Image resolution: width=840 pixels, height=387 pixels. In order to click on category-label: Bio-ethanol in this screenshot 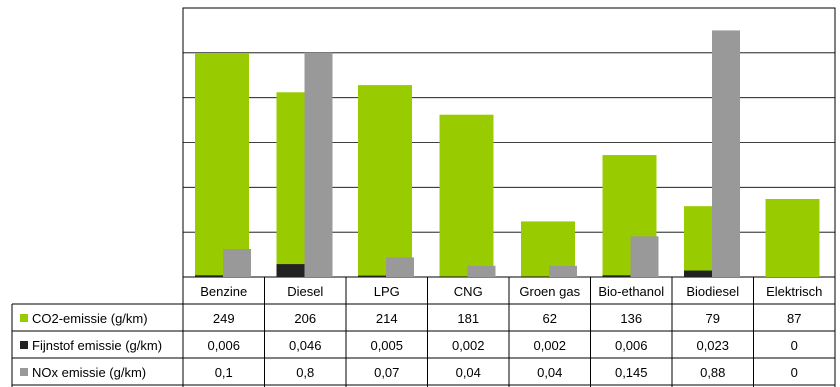, I will do `click(631, 291)`.